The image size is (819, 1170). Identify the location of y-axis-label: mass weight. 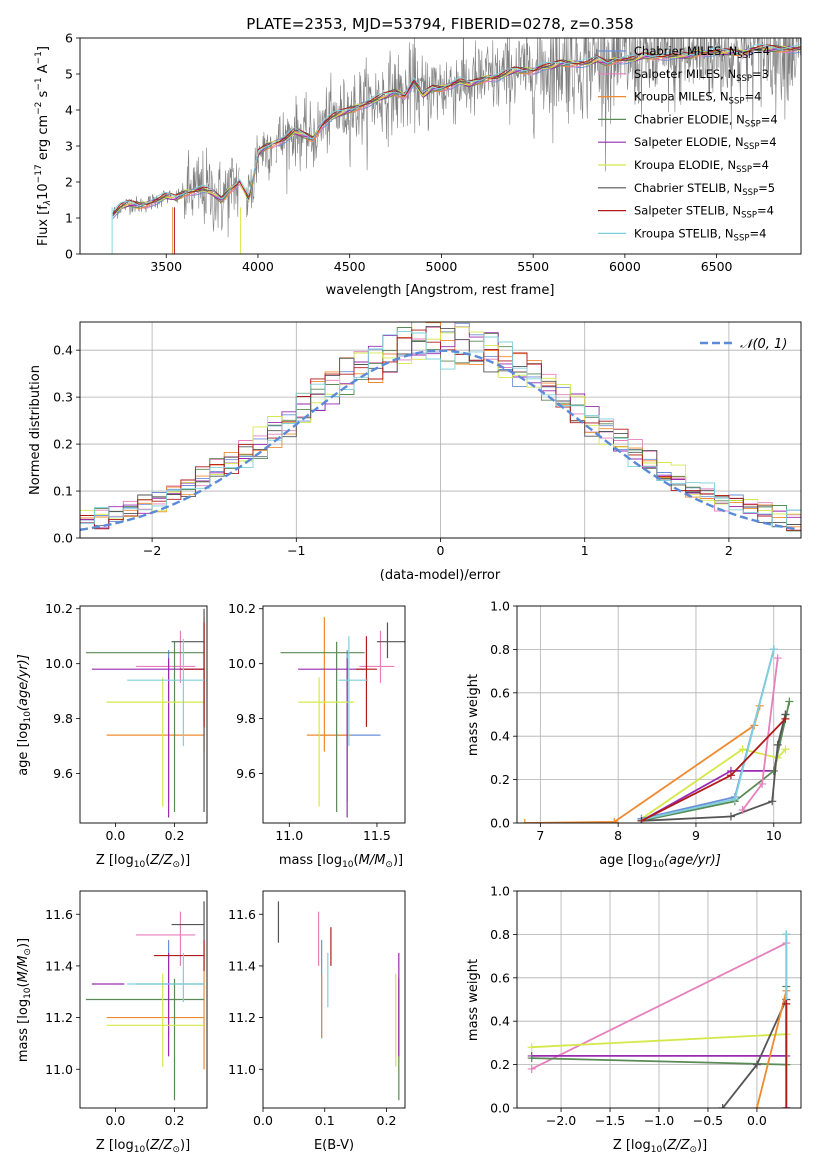
(473, 715).